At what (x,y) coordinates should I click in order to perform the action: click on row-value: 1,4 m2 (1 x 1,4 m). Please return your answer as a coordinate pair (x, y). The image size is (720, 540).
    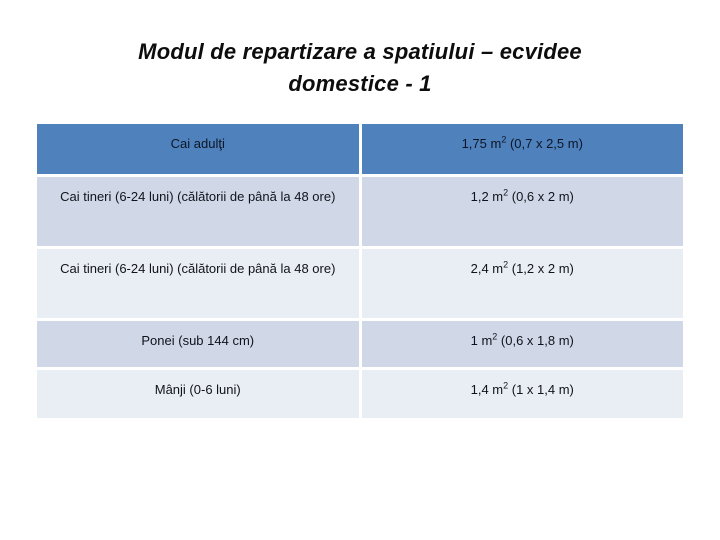
    Looking at the image, I should click on (522, 388).